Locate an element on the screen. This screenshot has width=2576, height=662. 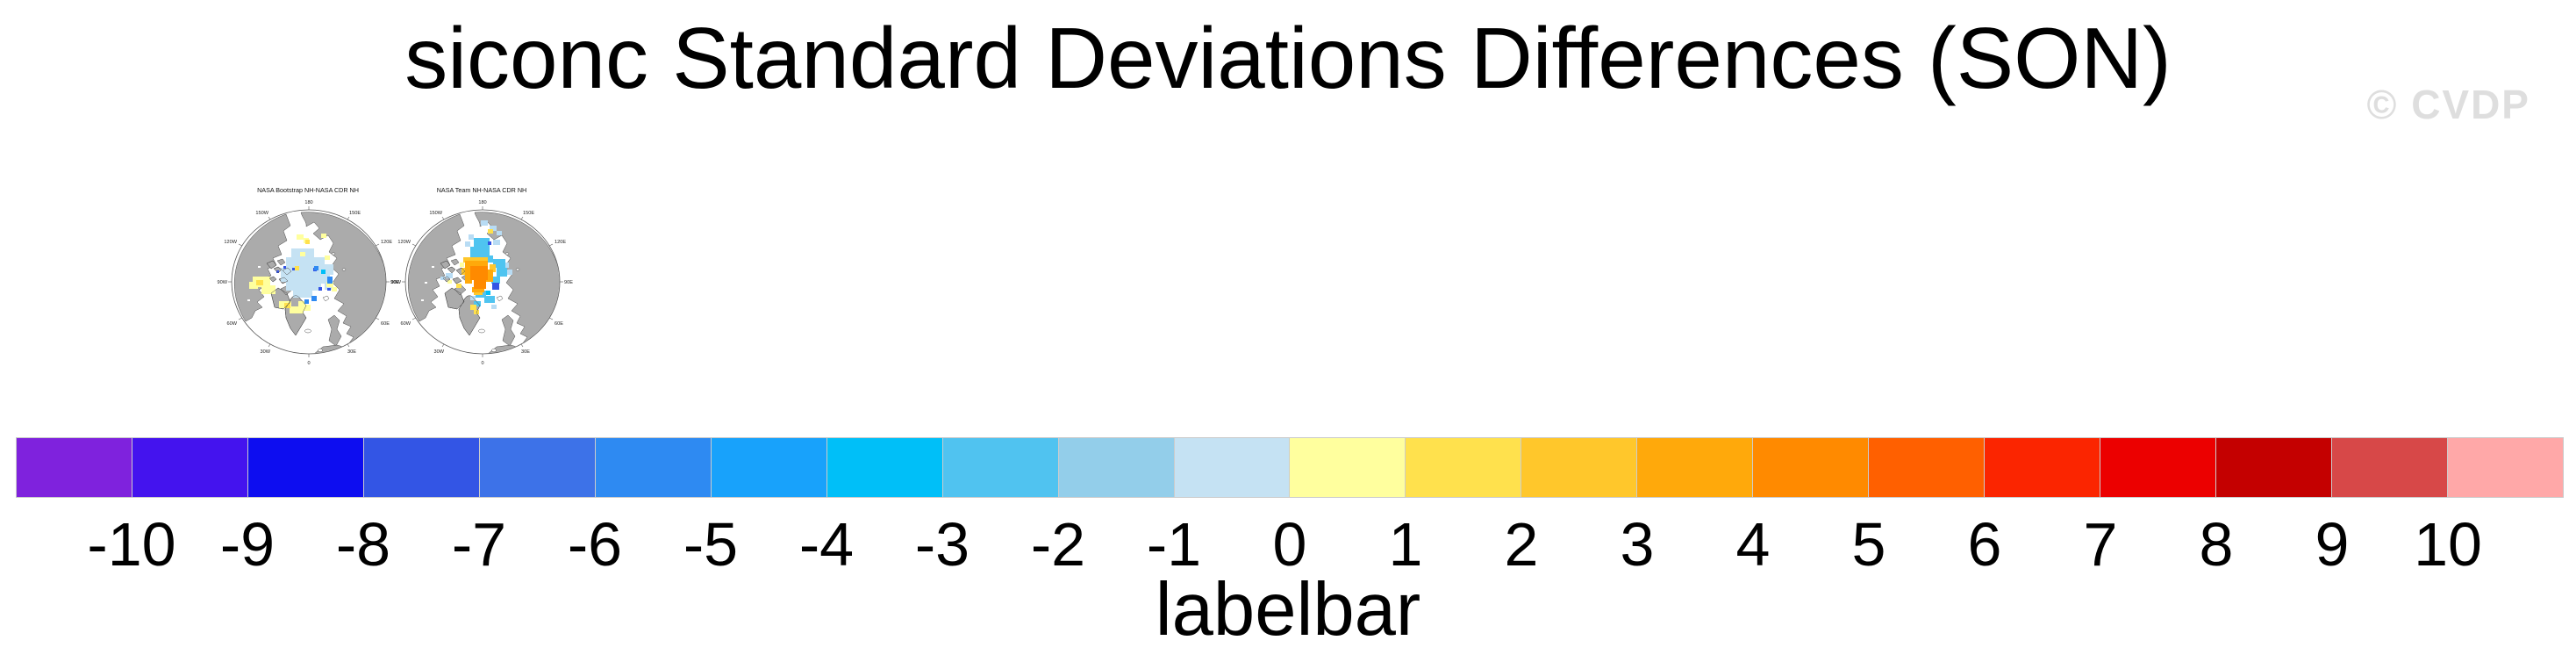
colorbar-tick-label: 7 is located at coordinates (2100, 544).